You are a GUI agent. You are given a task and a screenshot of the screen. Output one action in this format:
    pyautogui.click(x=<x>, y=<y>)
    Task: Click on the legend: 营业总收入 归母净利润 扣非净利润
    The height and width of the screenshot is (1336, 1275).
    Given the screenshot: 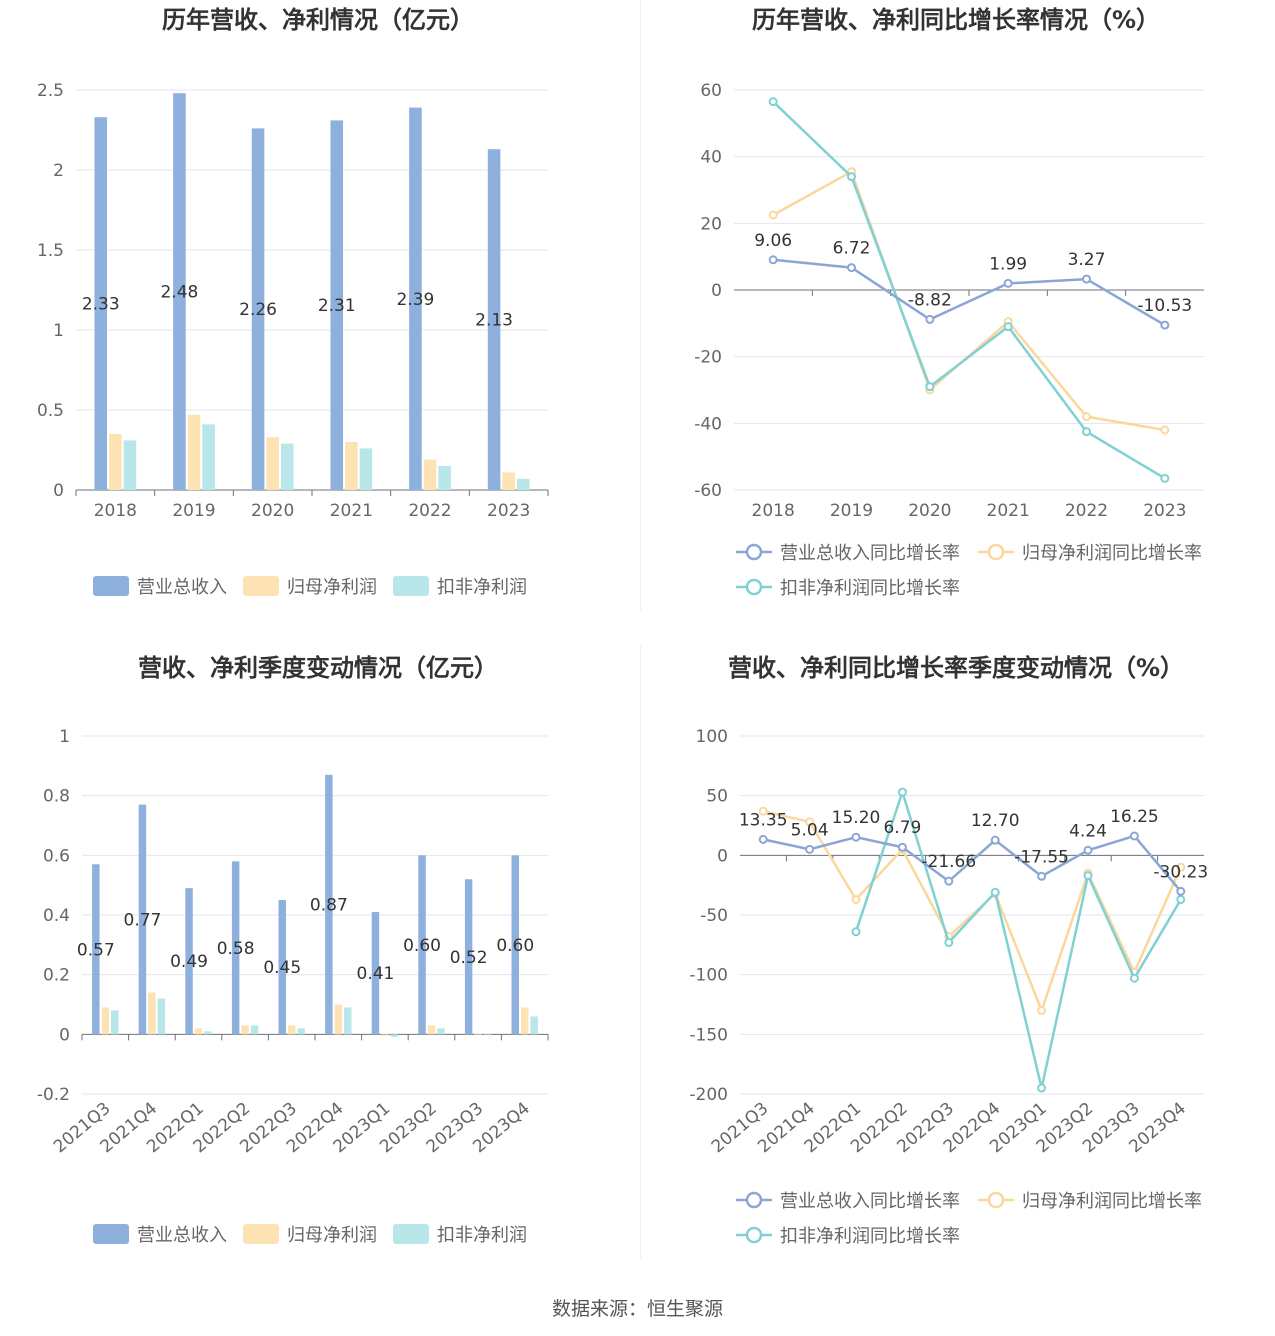 What is the action you would take?
    pyautogui.click(x=310, y=1235)
    